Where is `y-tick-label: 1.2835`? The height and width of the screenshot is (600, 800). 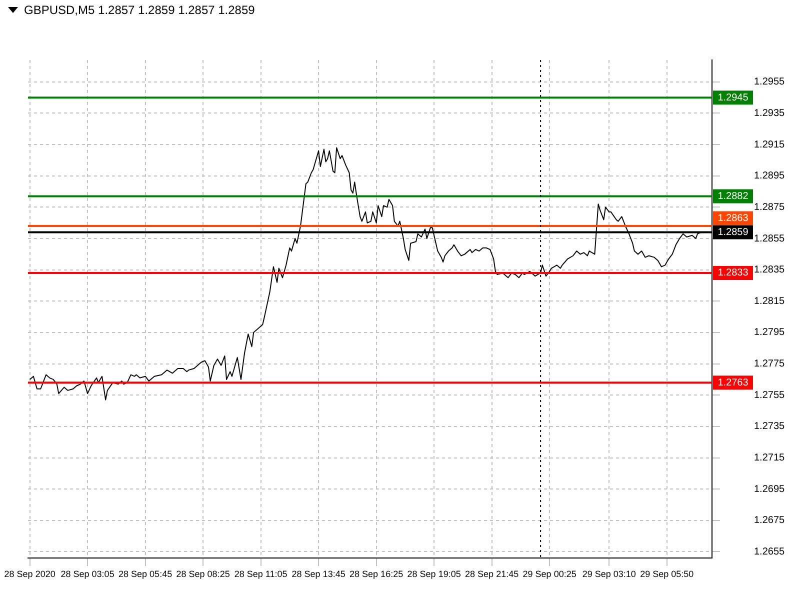
y-tick-label: 1.2835 is located at coordinates (770, 270).